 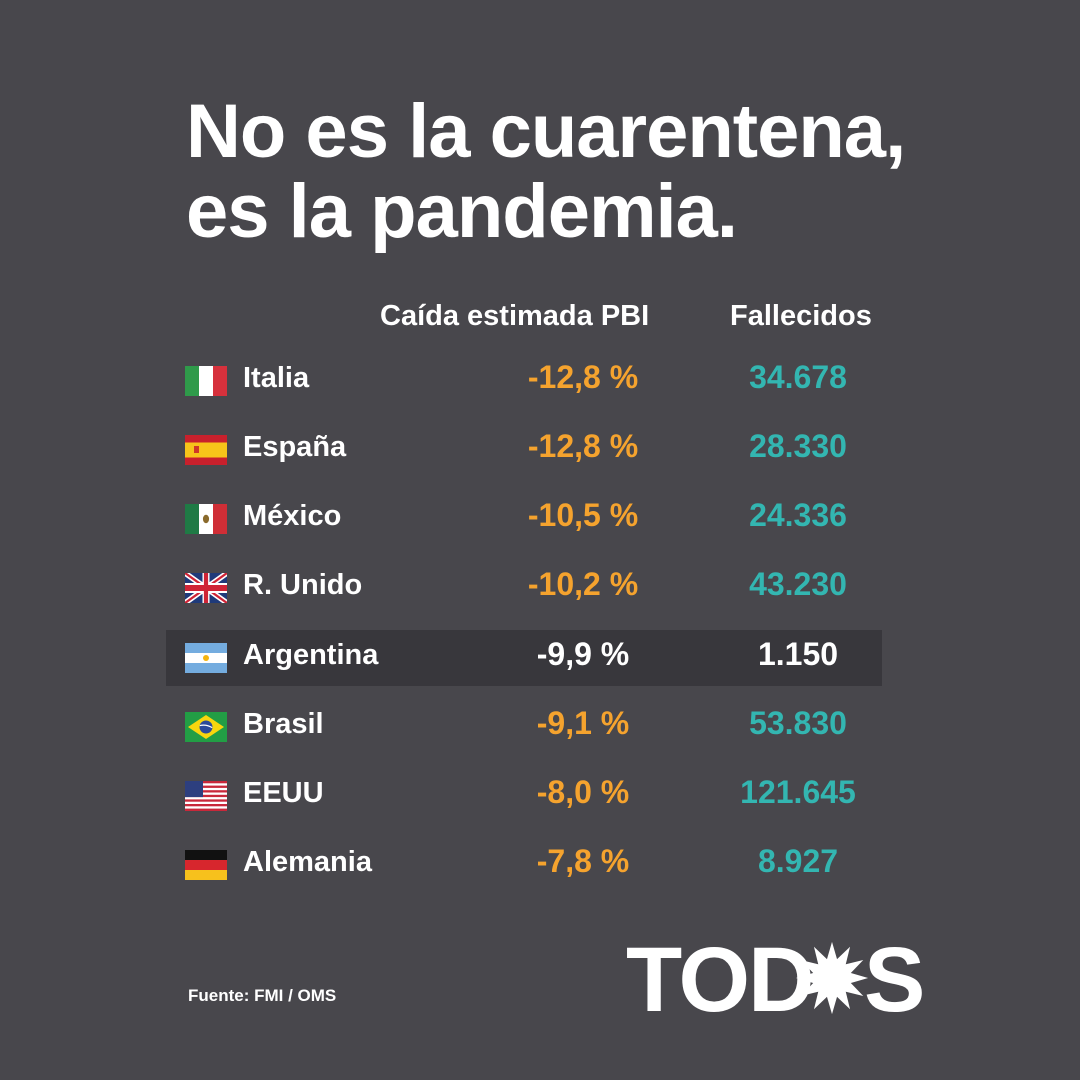 I want to click on sun-icon, so click(x=832, y=978).